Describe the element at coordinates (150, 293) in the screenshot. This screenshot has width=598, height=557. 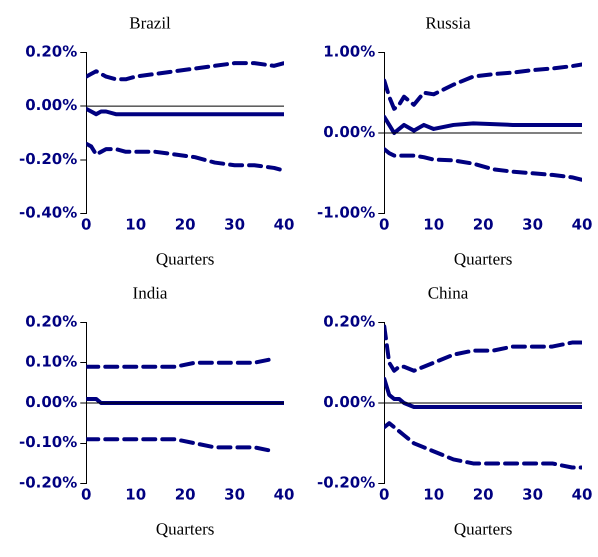
I see `chart-title: India` at that location.